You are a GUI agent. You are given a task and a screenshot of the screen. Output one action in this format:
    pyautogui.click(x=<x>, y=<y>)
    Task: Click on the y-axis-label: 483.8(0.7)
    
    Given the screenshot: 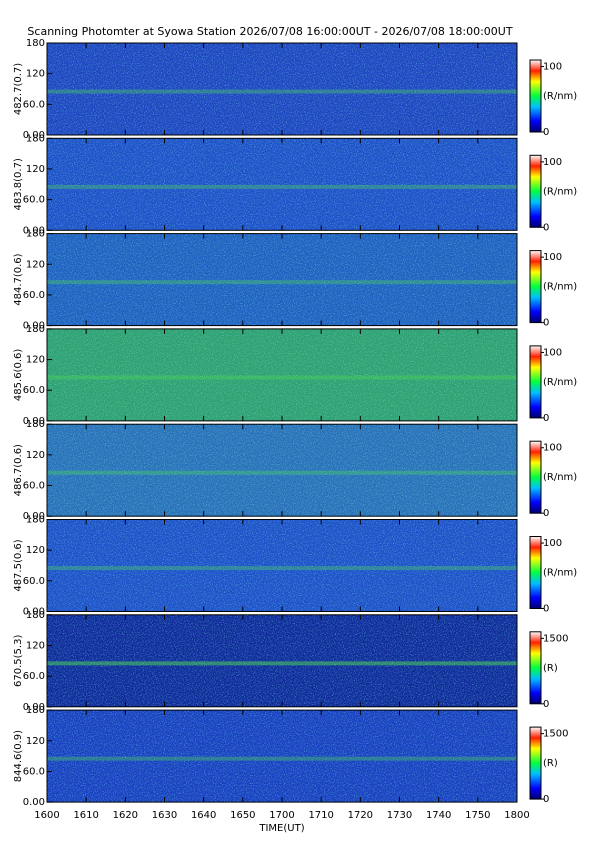 What is the action you would take?
    pyautogui.click(x=18, y=184)
    